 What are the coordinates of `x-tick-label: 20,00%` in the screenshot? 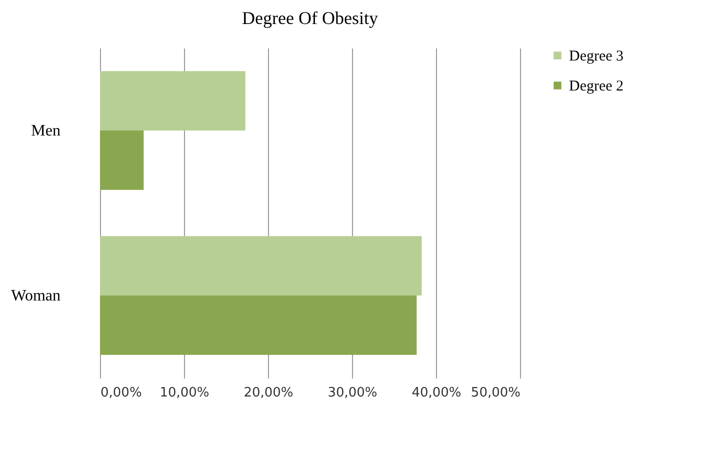 It's located at (269, 393).